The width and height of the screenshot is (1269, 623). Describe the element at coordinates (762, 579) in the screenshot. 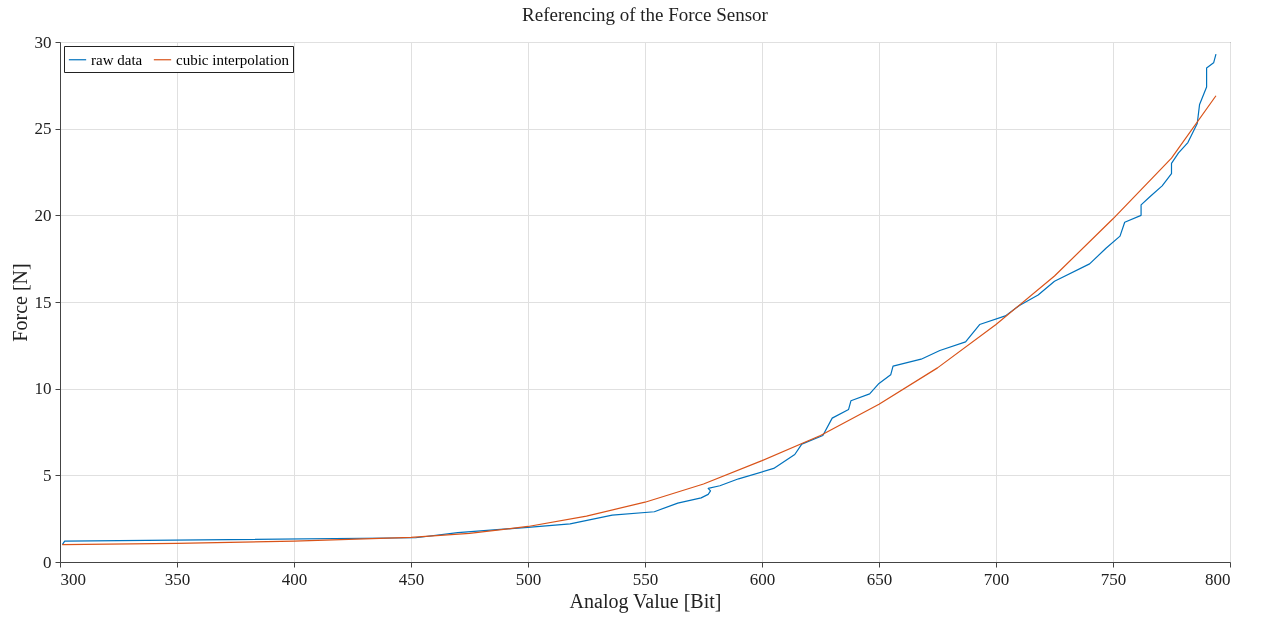

I see `x-tick-label: 600` at that location.